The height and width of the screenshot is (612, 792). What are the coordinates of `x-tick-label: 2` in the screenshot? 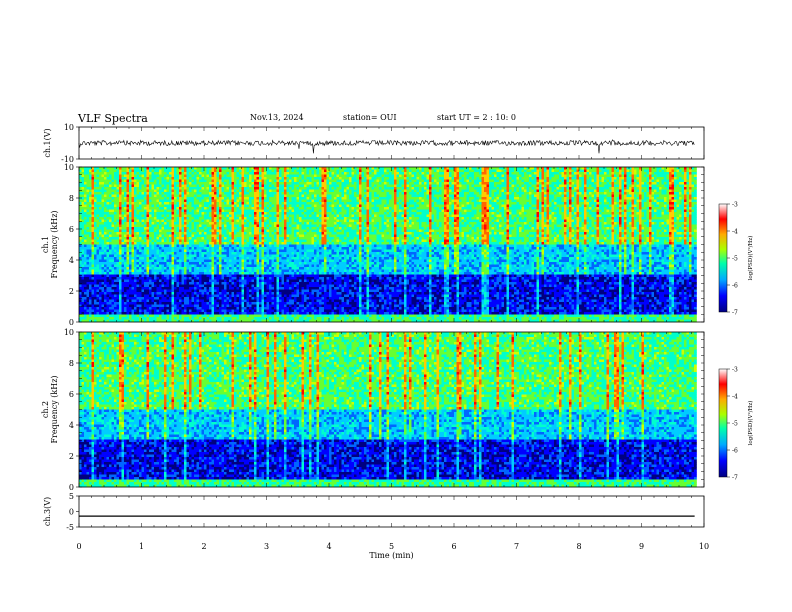 It's located at (203, 546).